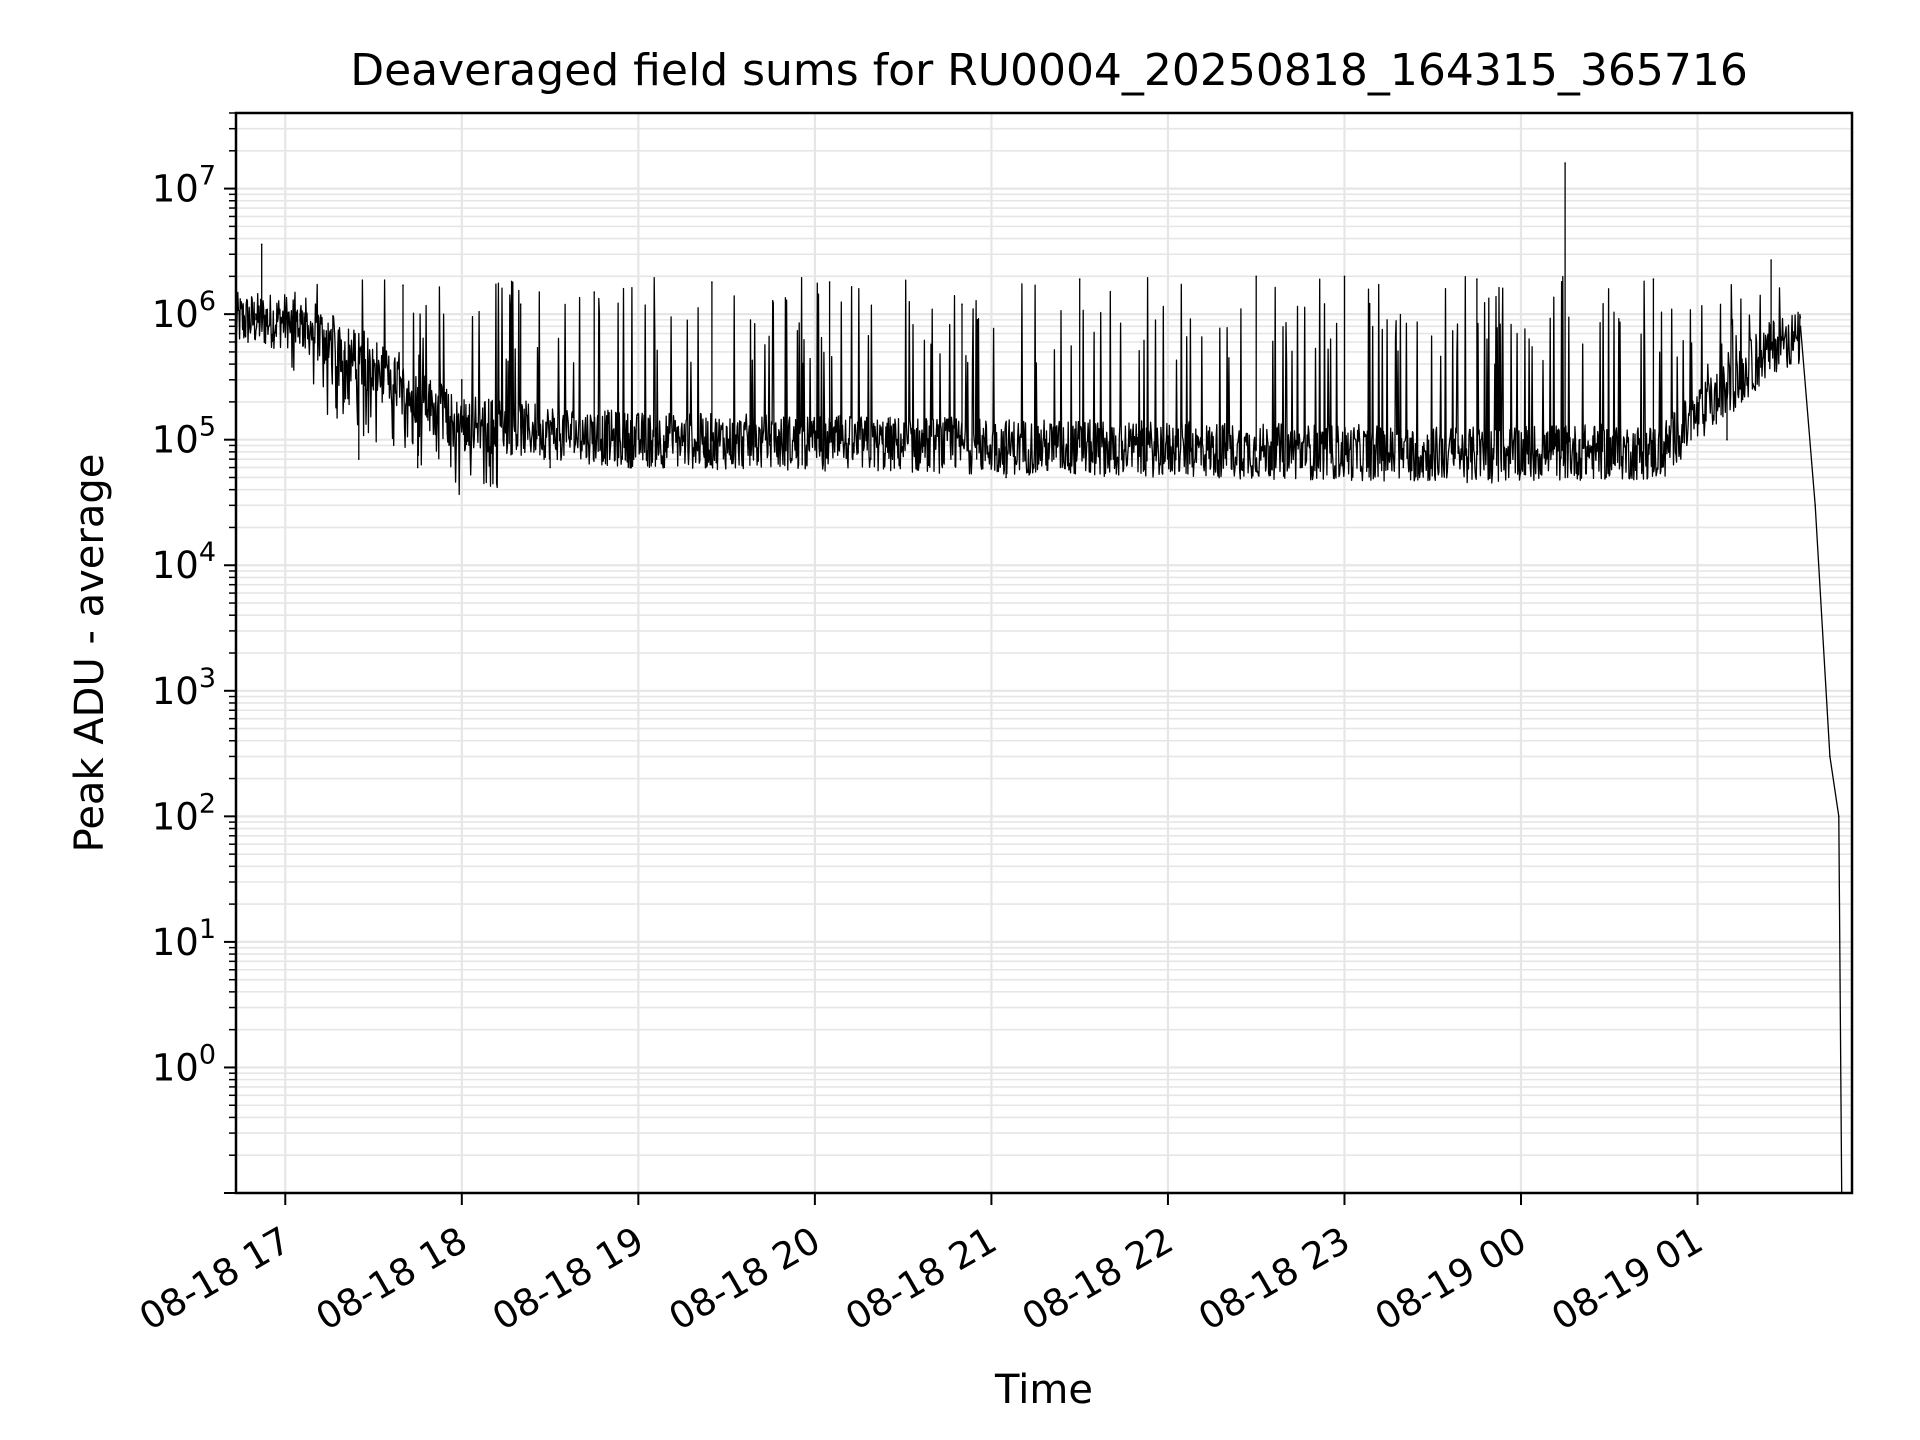 The image size is (1920, 1440). Describe the element at coordinates (184, 939) in the screenshot. I see `y-tick-label: 10¹` at that location.